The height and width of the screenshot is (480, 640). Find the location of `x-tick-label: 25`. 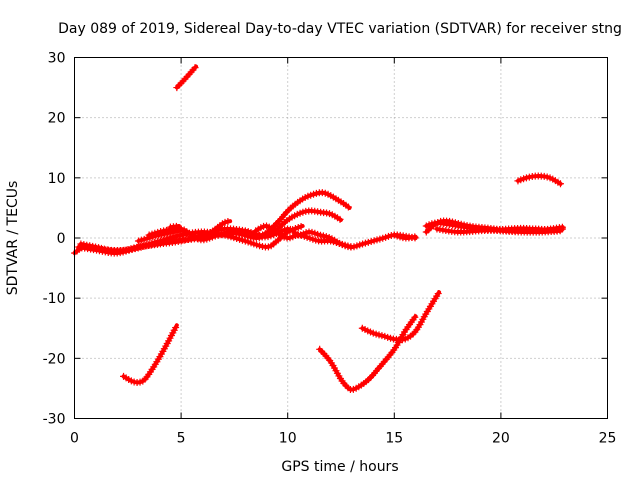

x-tick-label: 25 is located at coordinates (608, 439).